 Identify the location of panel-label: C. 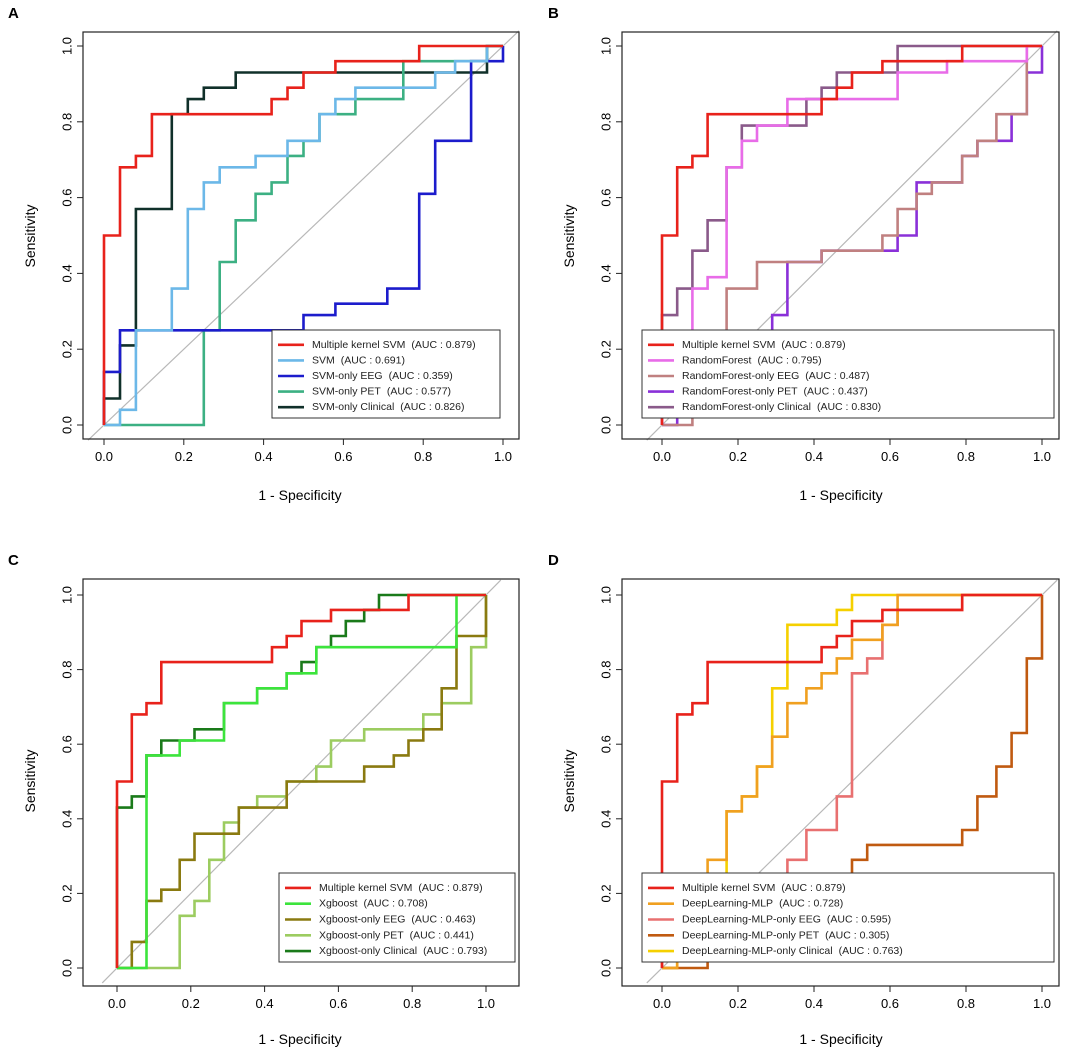
(13, 560).